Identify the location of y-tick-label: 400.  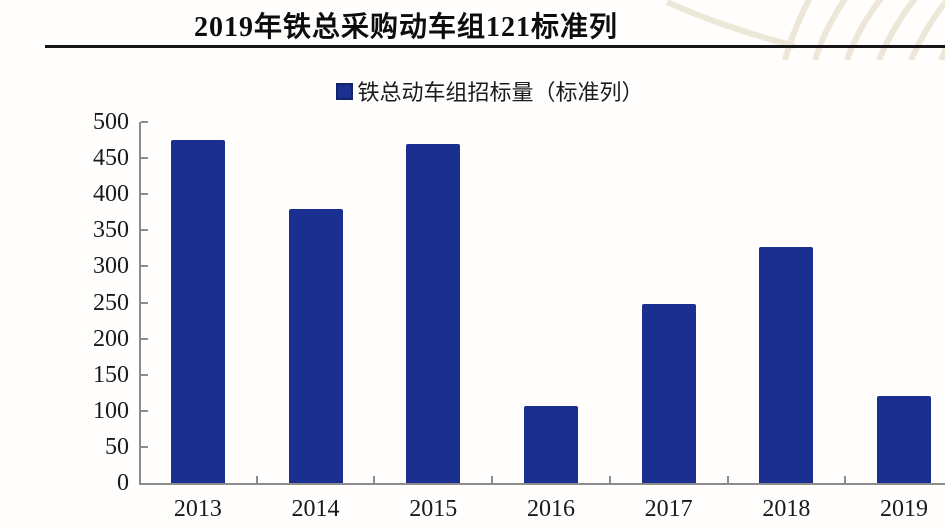
(111, 194).